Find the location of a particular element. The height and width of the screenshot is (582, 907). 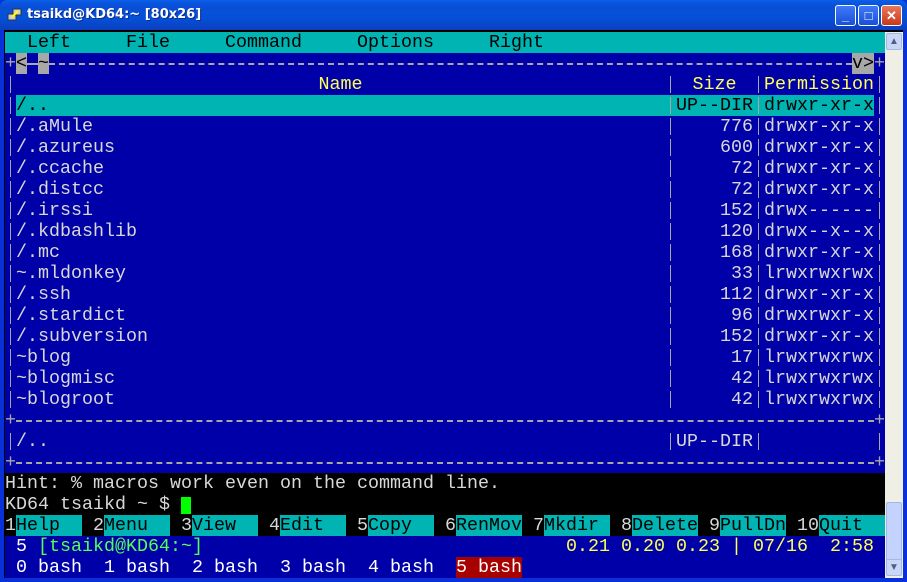

name-column-header: Name is located at coordinates (340, 84).